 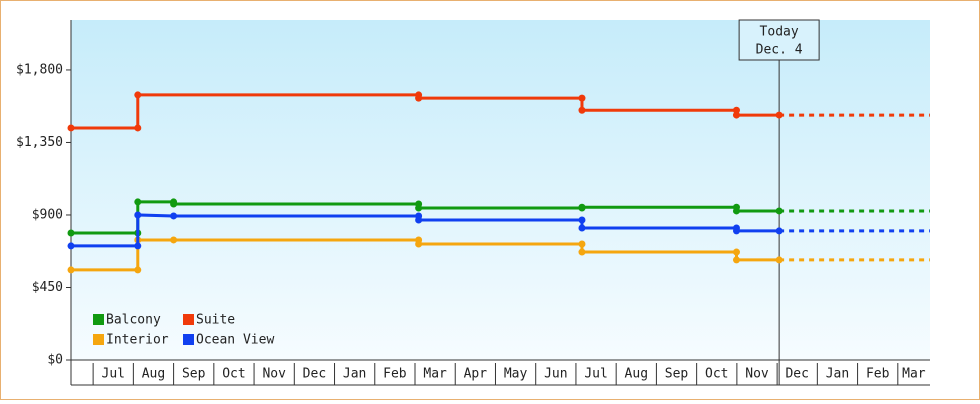 What do you see at coordinates (215, 320) in the screenshot?
I see `legend-label: Suite` at bounding box center [215, 320].